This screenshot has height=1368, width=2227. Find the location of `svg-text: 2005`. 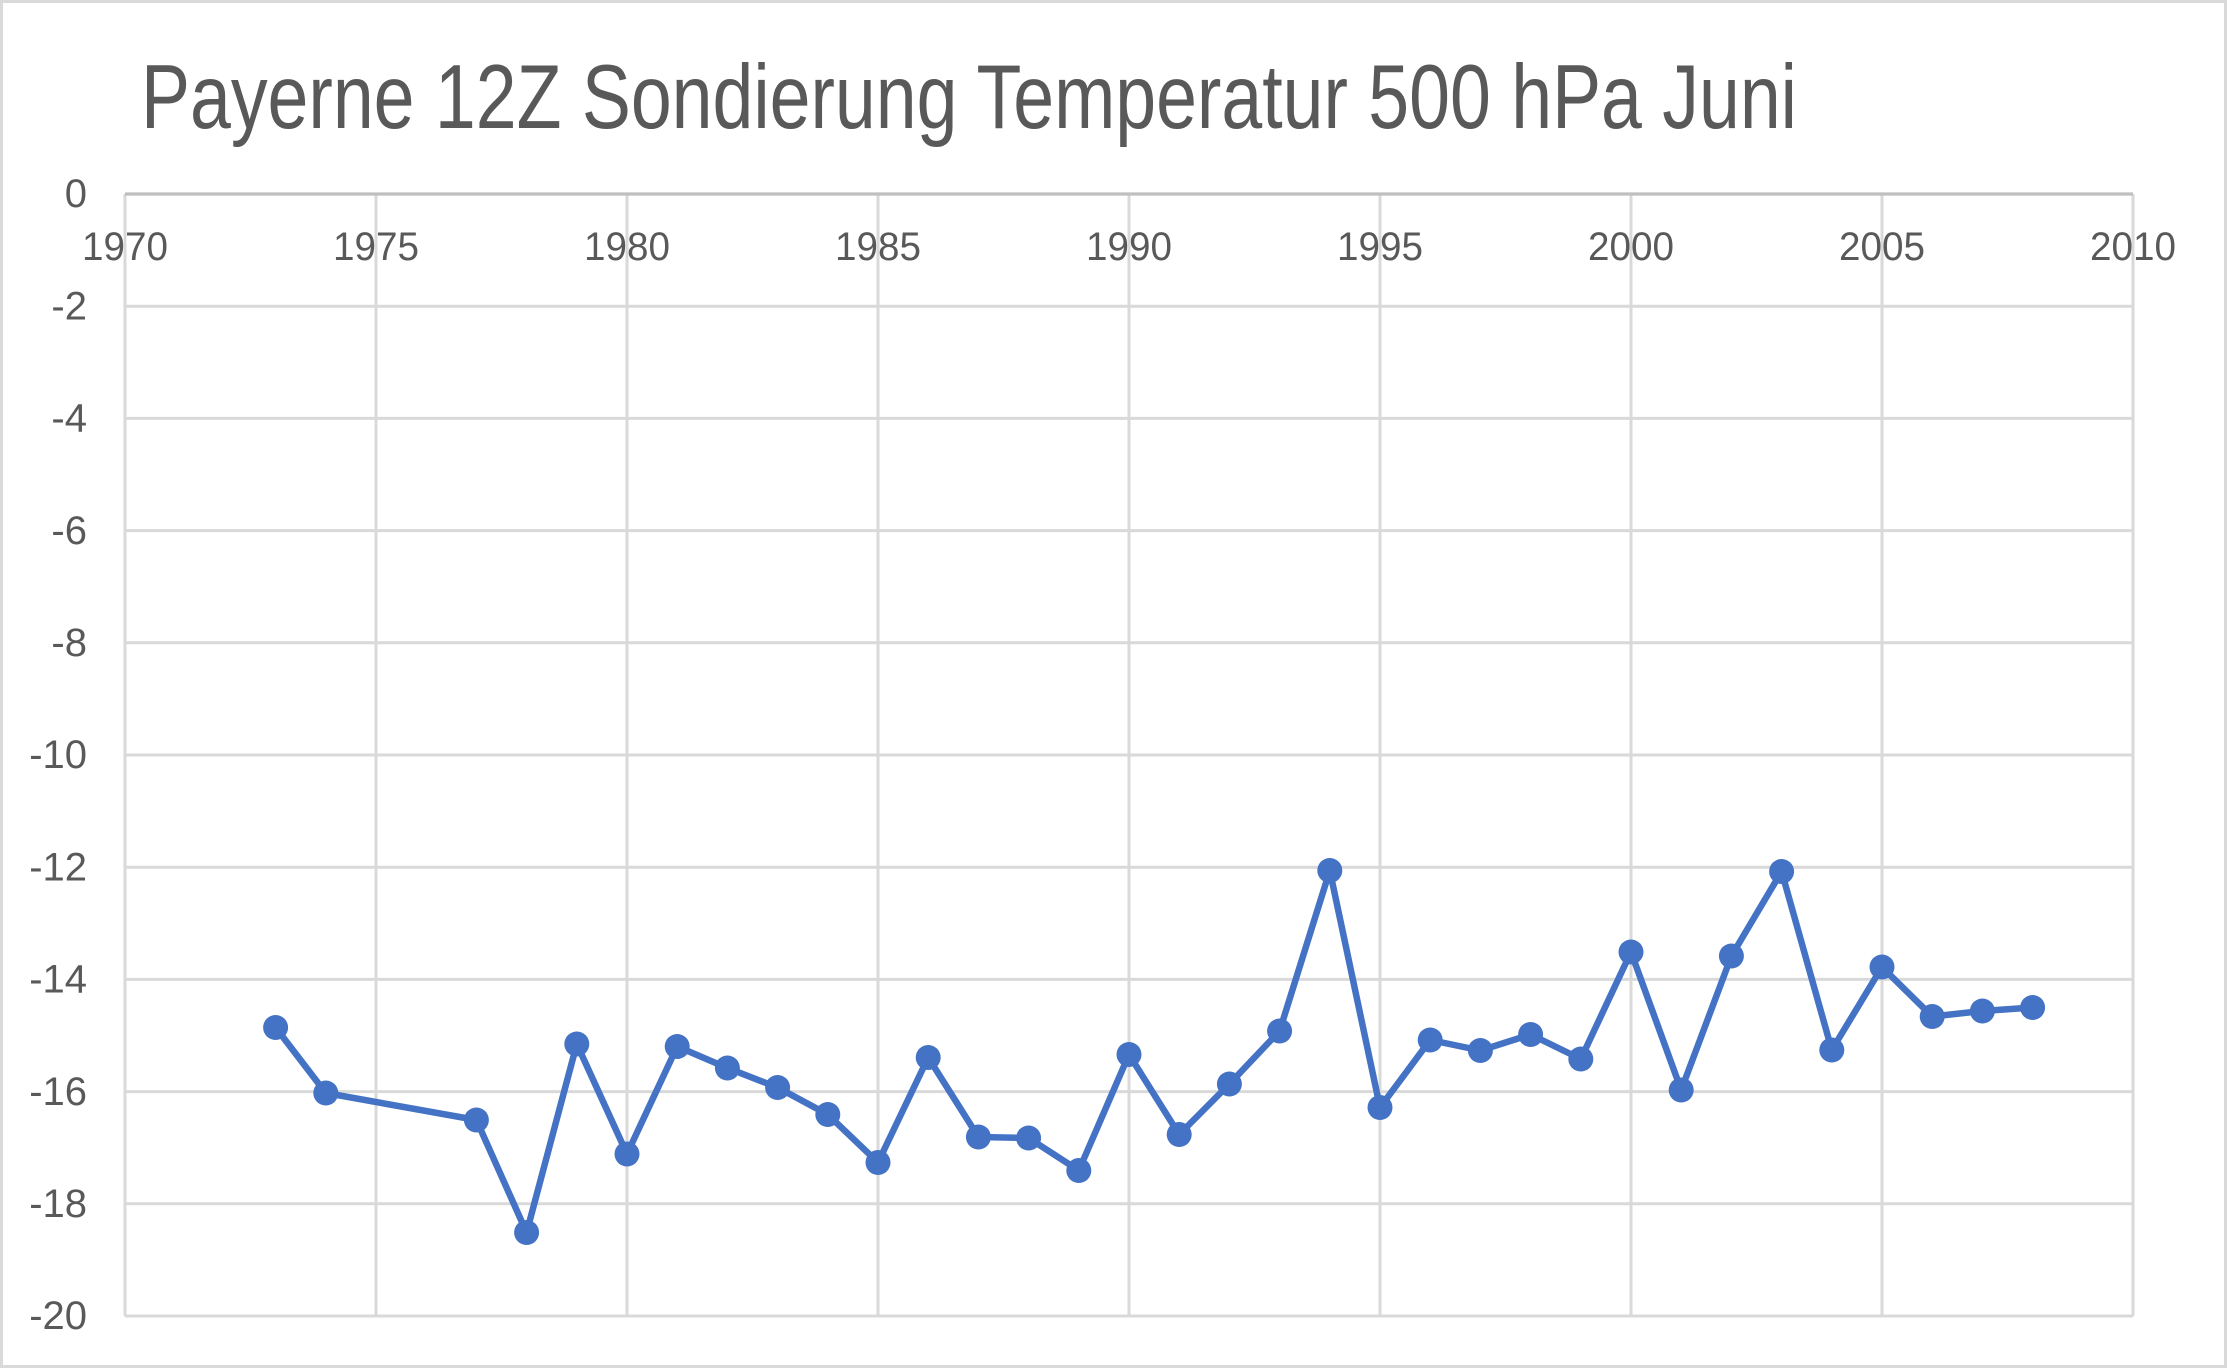

svg-text: 2005 is located at coordinates (1882, 247).